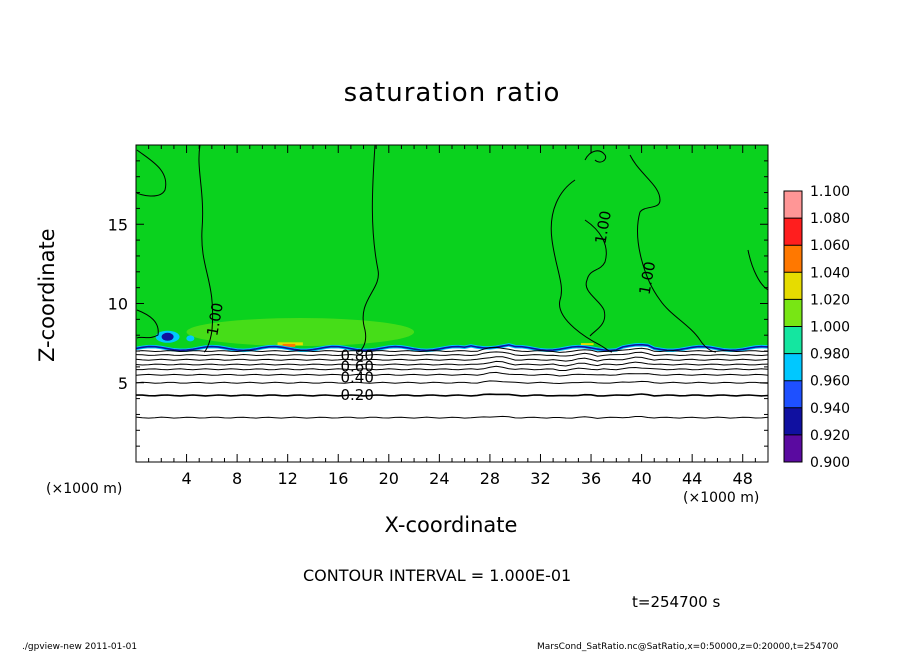  I want to click on x-tick-label: 4, so click(186, 478).